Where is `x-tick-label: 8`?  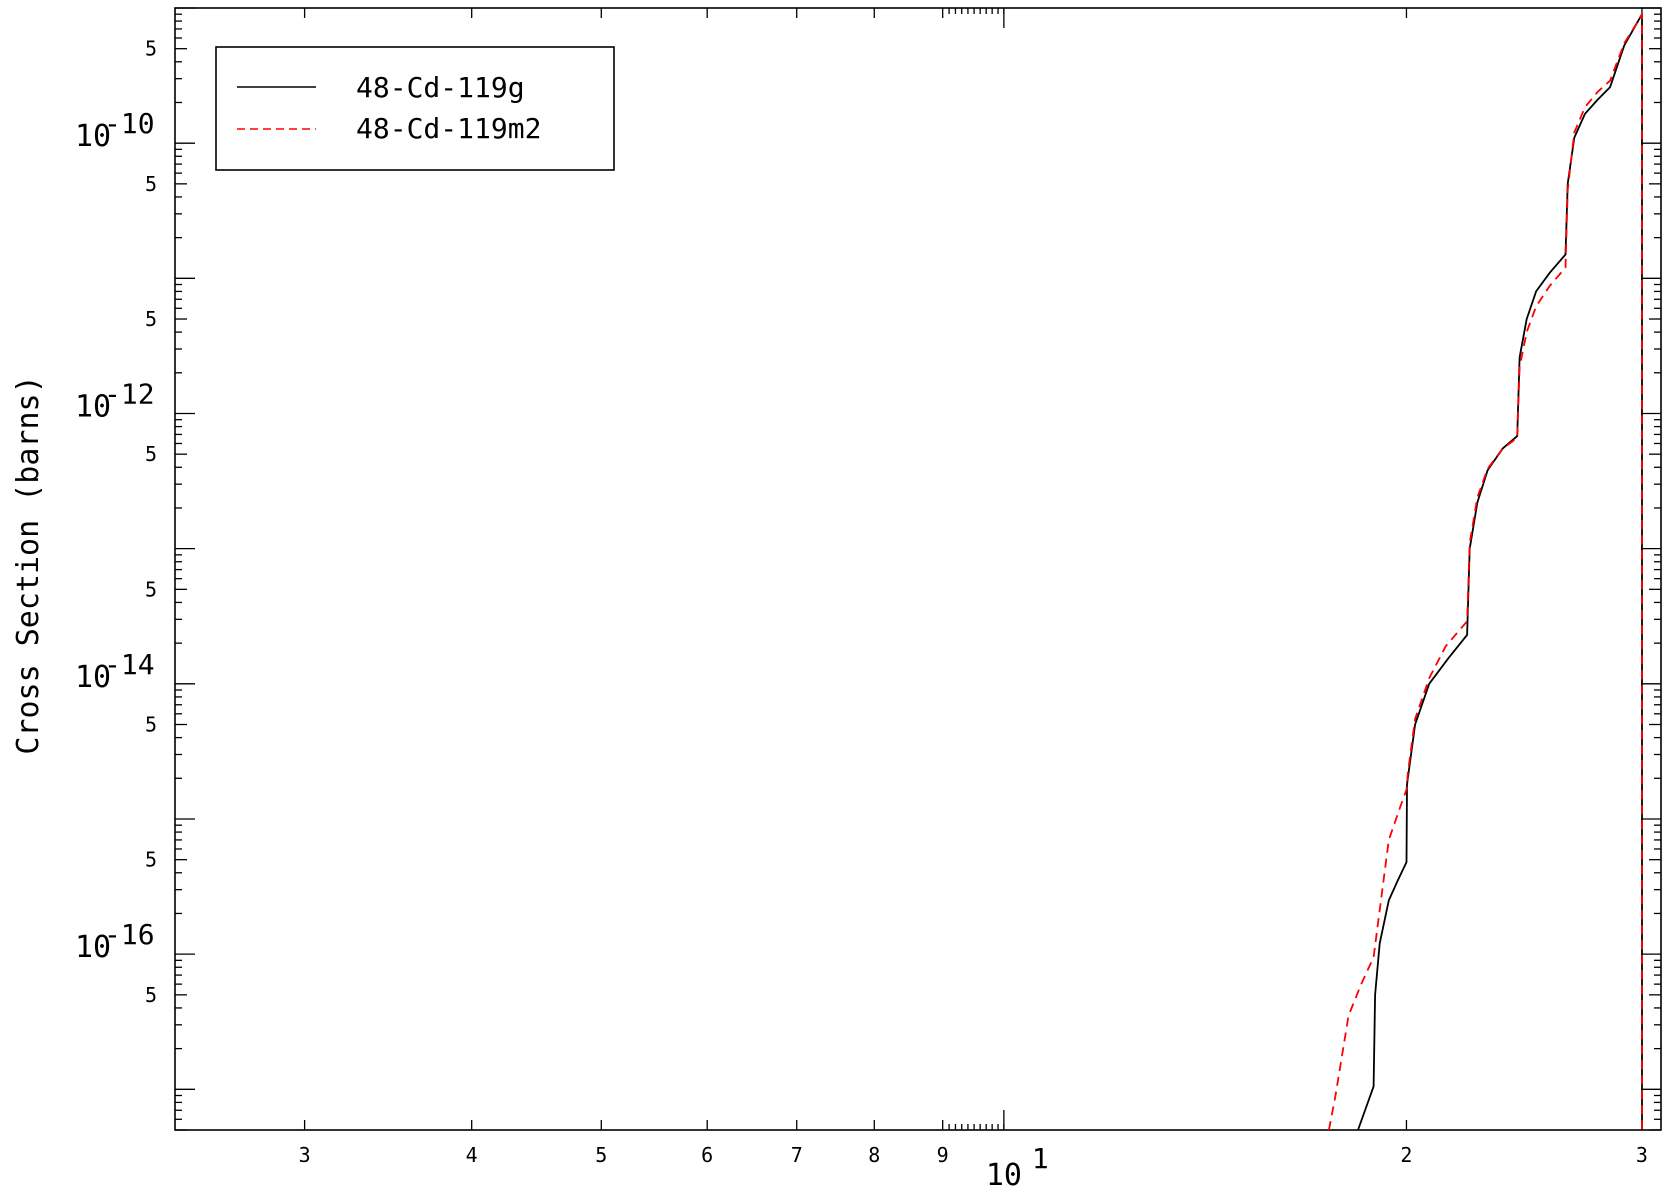 x-tick-label: 8 is located at coordinates (874, 1155).